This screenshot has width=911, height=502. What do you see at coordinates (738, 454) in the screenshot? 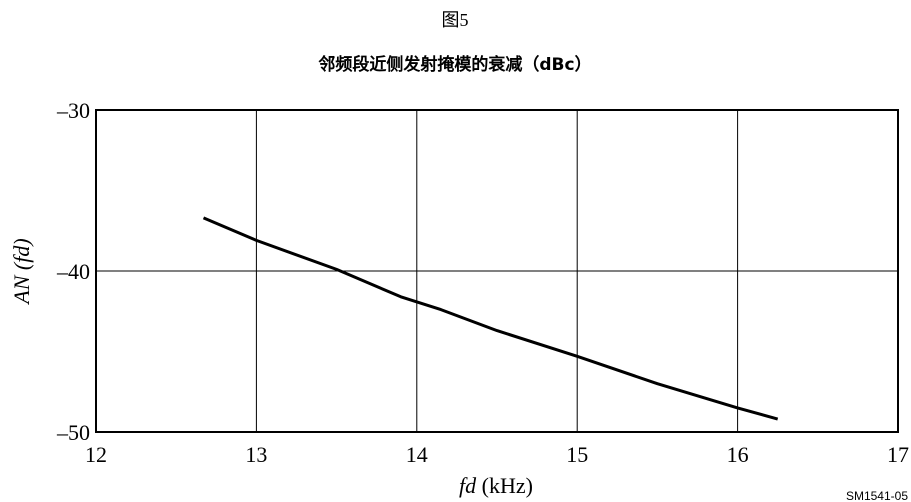
I see `x-tick-label: 16` at bounding box center [738, 454].